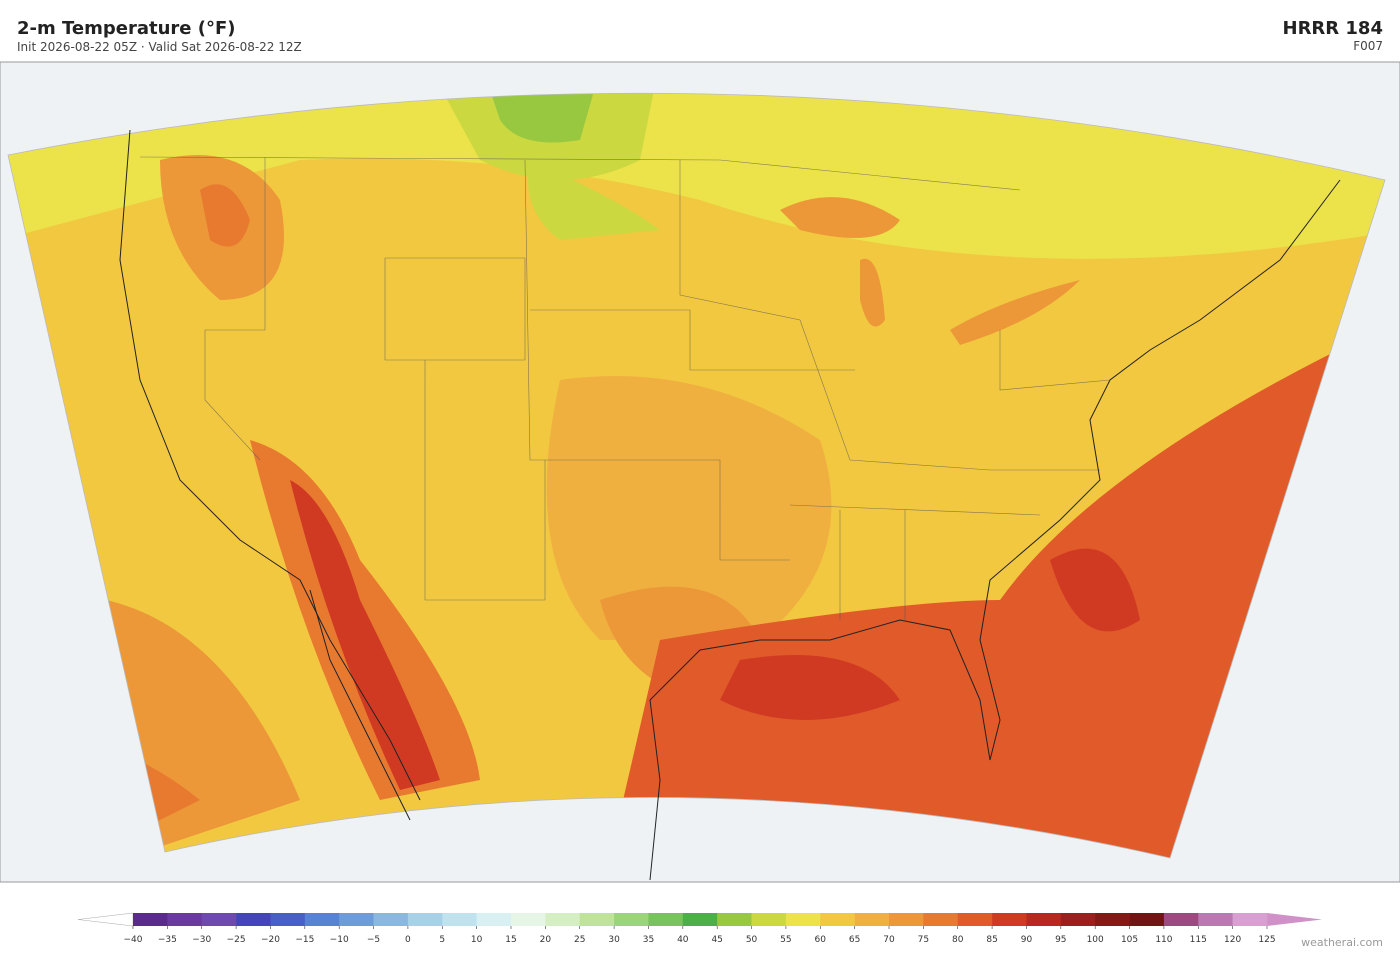 This screenshot has height=956, width=1400. I want to click on tick-label: 45, so click(716, 940).